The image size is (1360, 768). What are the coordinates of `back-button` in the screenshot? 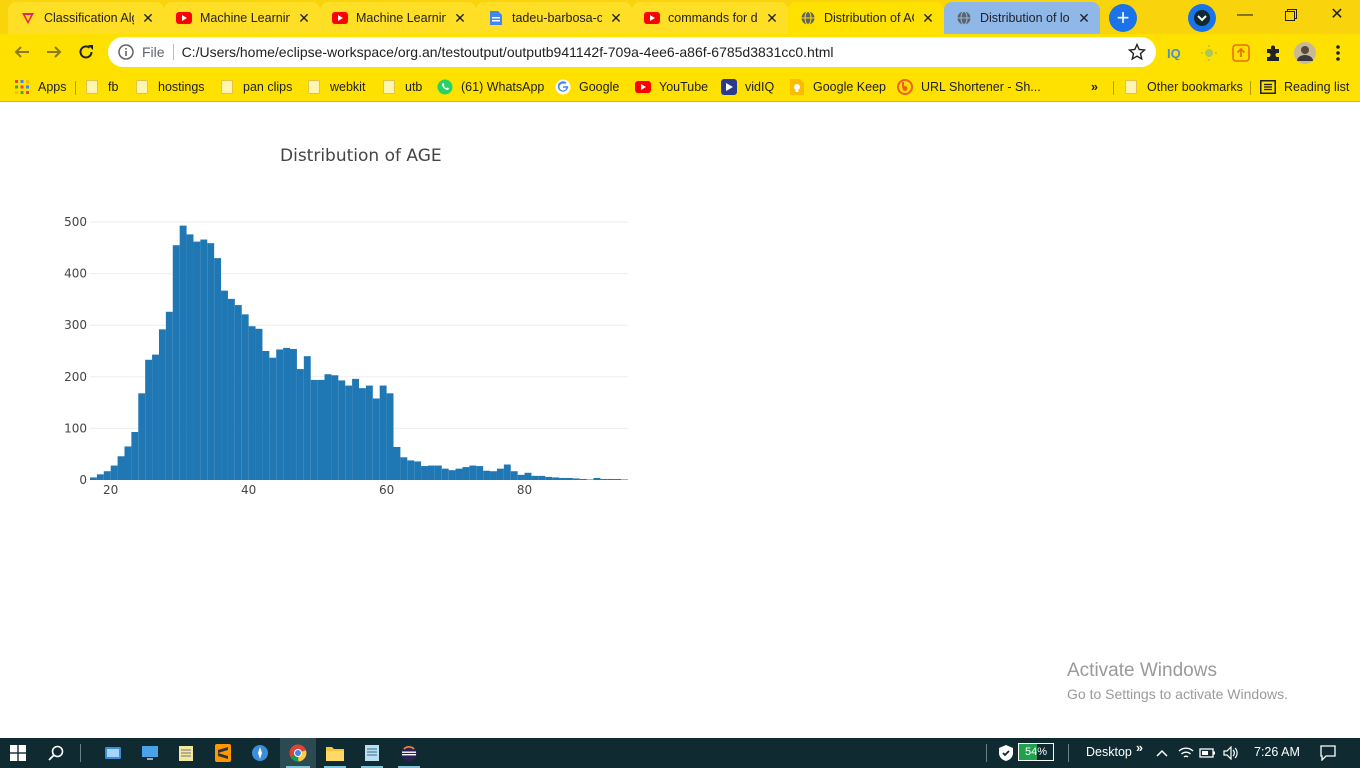 It's located at (22, 52).